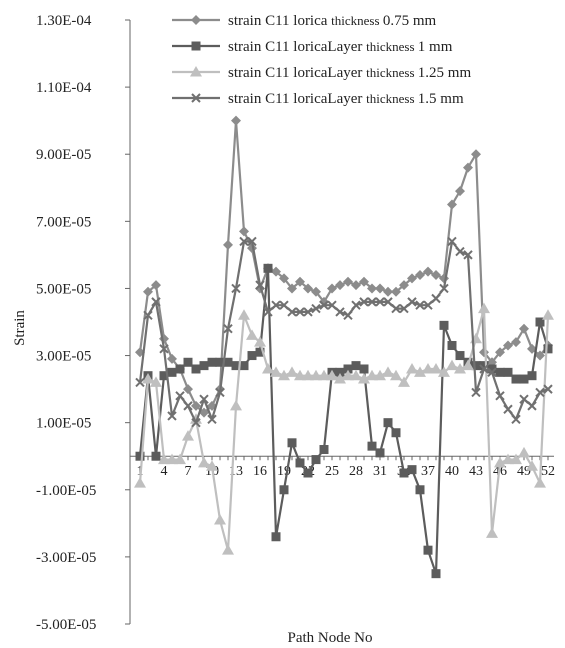 This screenshot has height=648, width=565. I want to click on legend-entry-4: strain C11 loricaLayer thickness 1.5 mm, so click(318, 99).